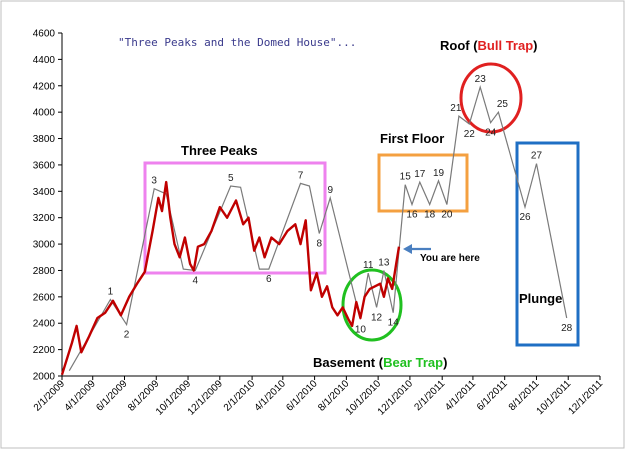 This screenshot has height=449, width=625. I want to click on plunge-label: Plunge, so click(540, 298).